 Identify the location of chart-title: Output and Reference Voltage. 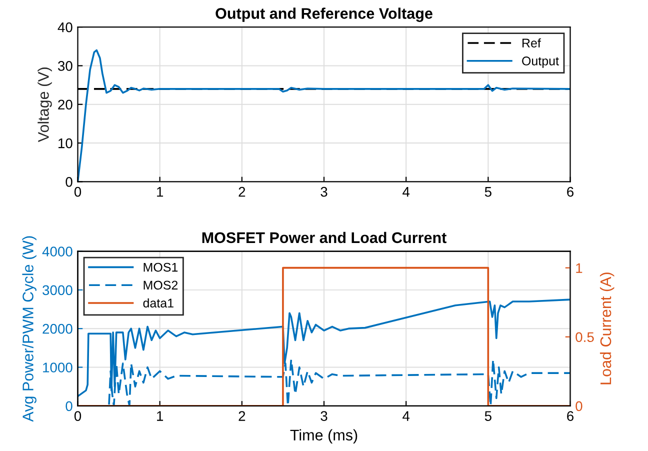
(324, 15).